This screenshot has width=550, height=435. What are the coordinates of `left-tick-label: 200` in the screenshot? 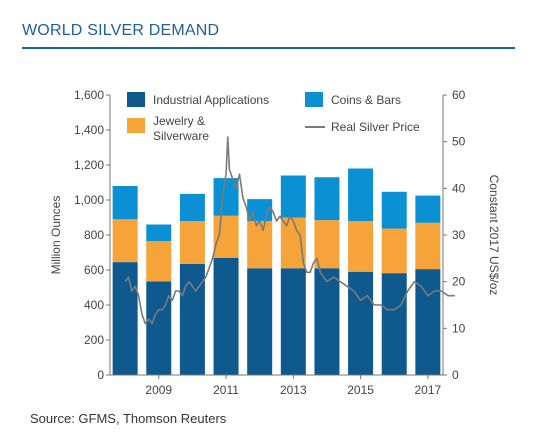 It's located at (94, 340).